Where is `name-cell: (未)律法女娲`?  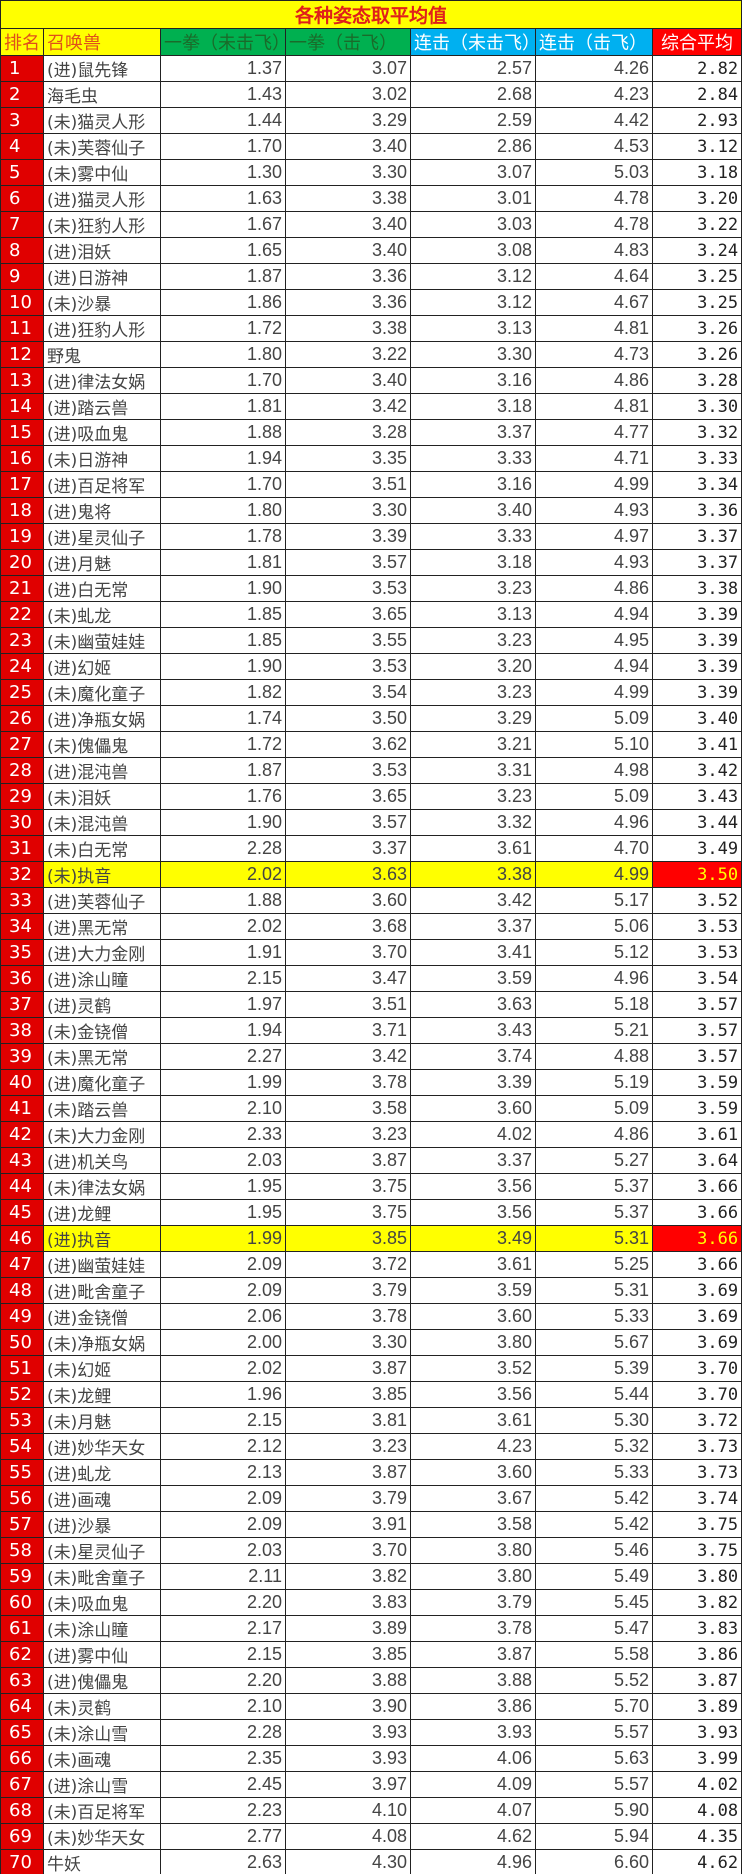
name-cell: (未)律法女娲 is located at coordinates (102, 1186).